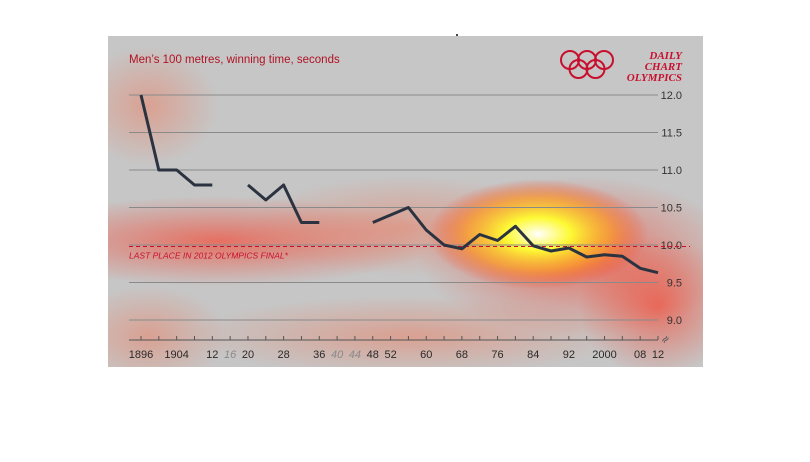 The width and height of the screenshot is (810, 462). I want to click on y-tick-label: 9.0, so click(674, 321).